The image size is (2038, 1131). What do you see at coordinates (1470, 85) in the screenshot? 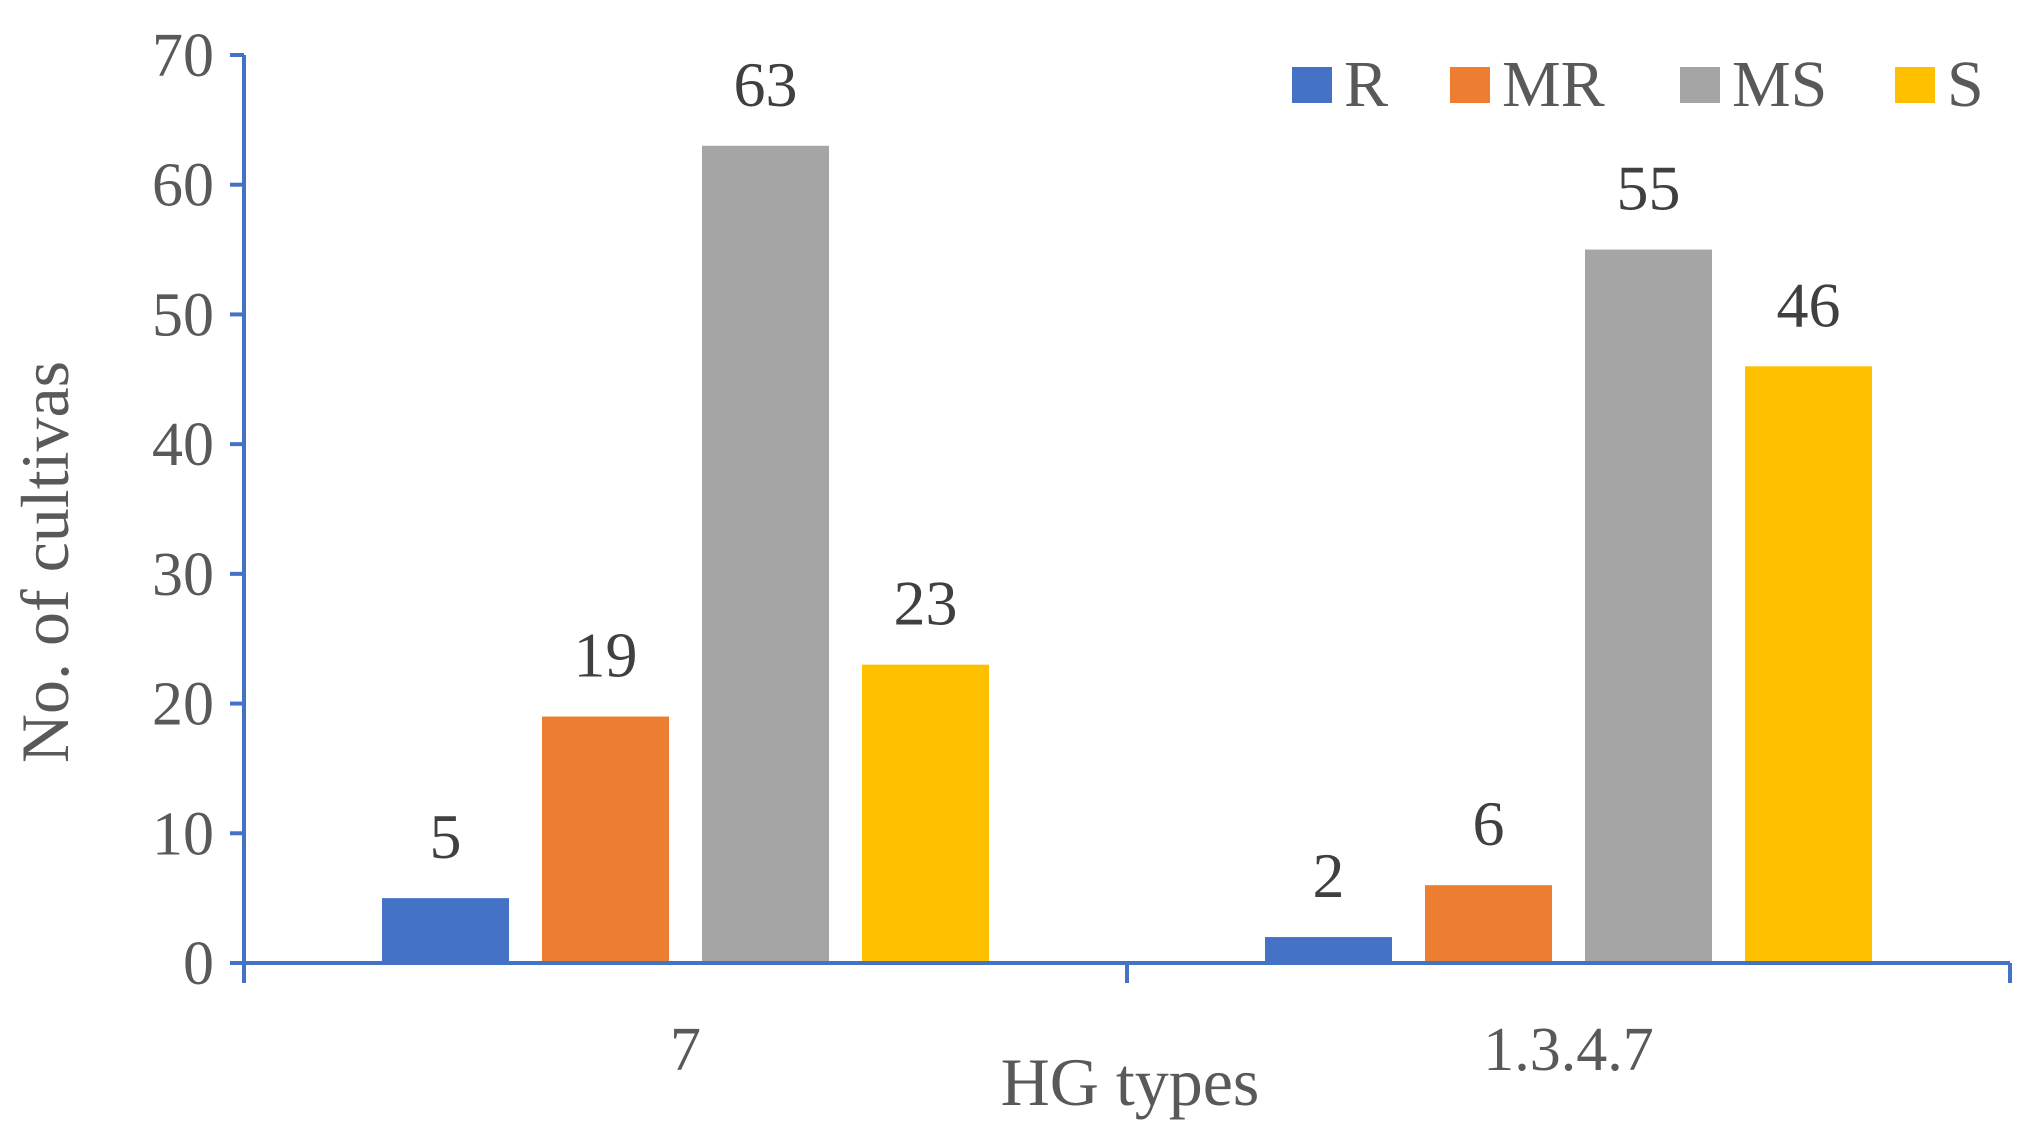
I see `legend-swatch-mr` at bounding box center [1470, 85].